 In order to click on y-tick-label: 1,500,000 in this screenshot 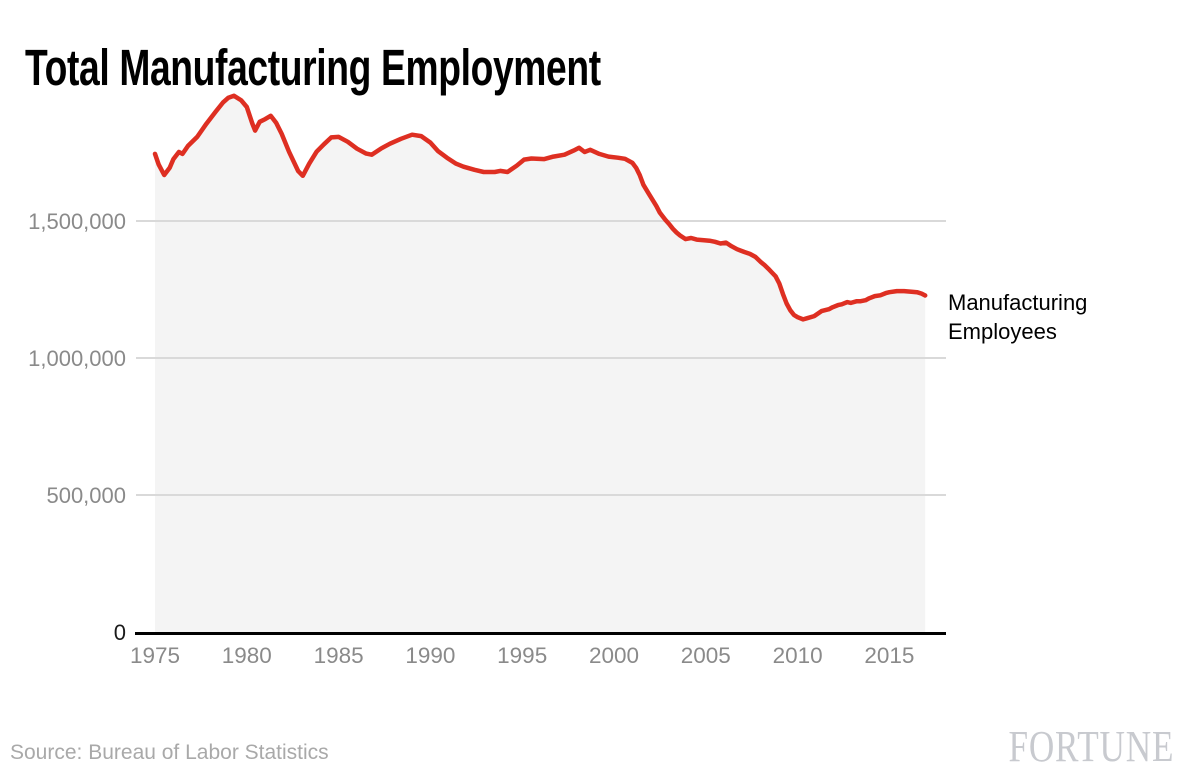, I will do `click(77, 221)`.